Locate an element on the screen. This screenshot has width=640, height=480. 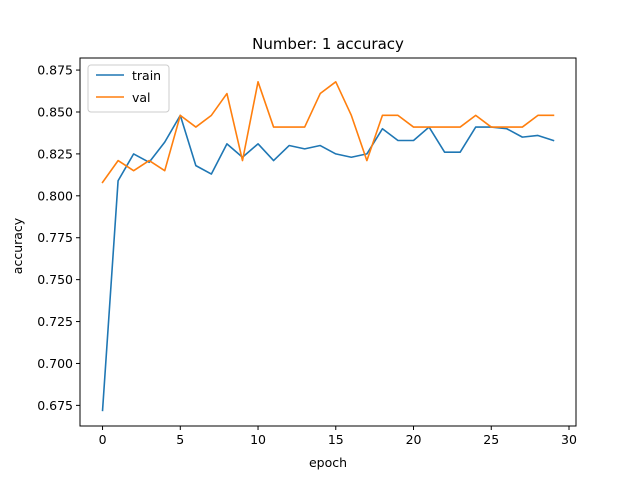
y-tick-label: 0.775 is located at coordinates (55, 237).